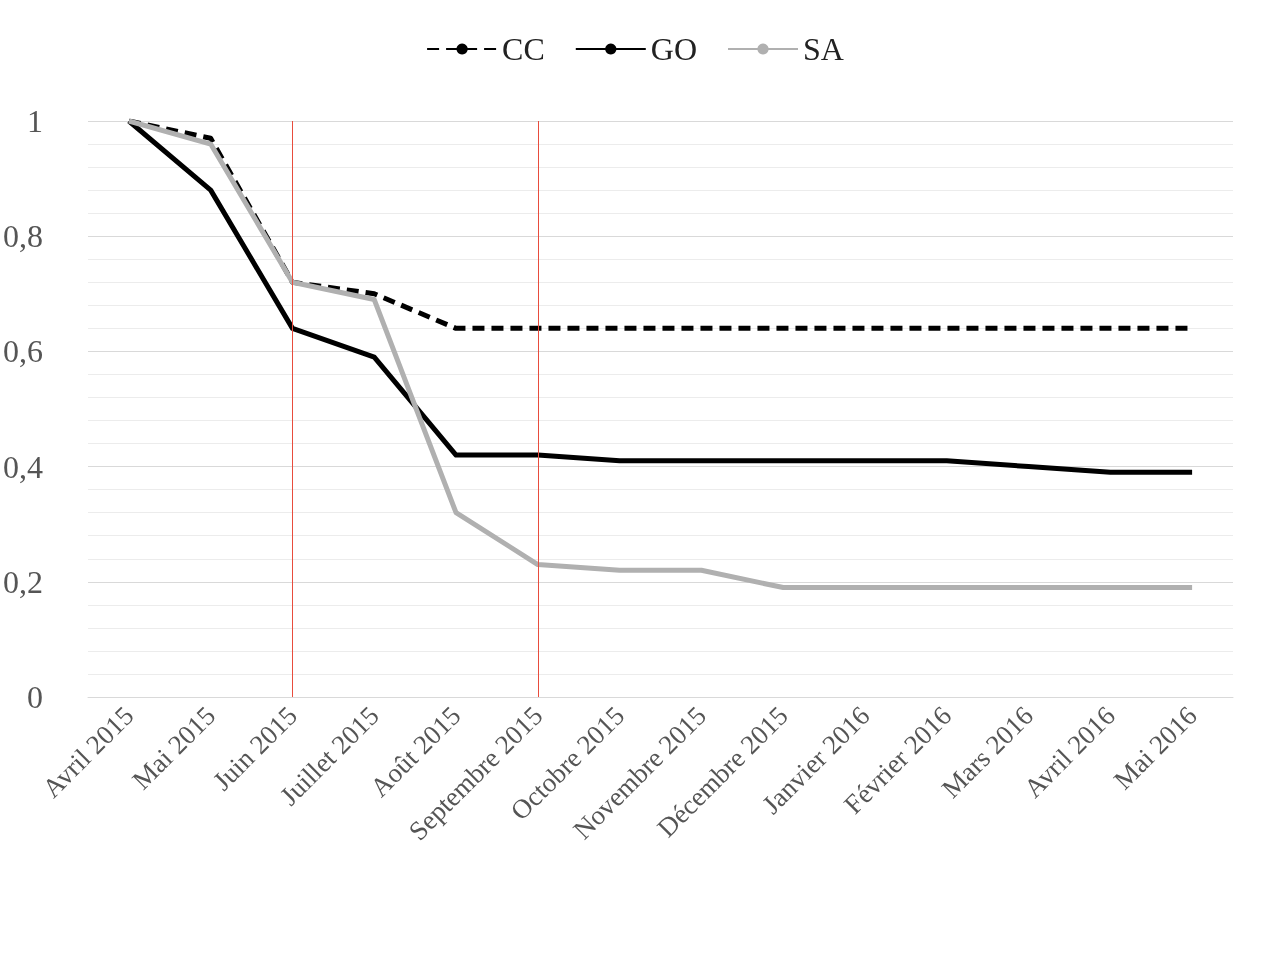 The width and height of the screenshot is (1270, 953). What do you see at coordinates (523, 49) in the screenshot?
I see `legend-label: CC` at bounding box center [523, 49].